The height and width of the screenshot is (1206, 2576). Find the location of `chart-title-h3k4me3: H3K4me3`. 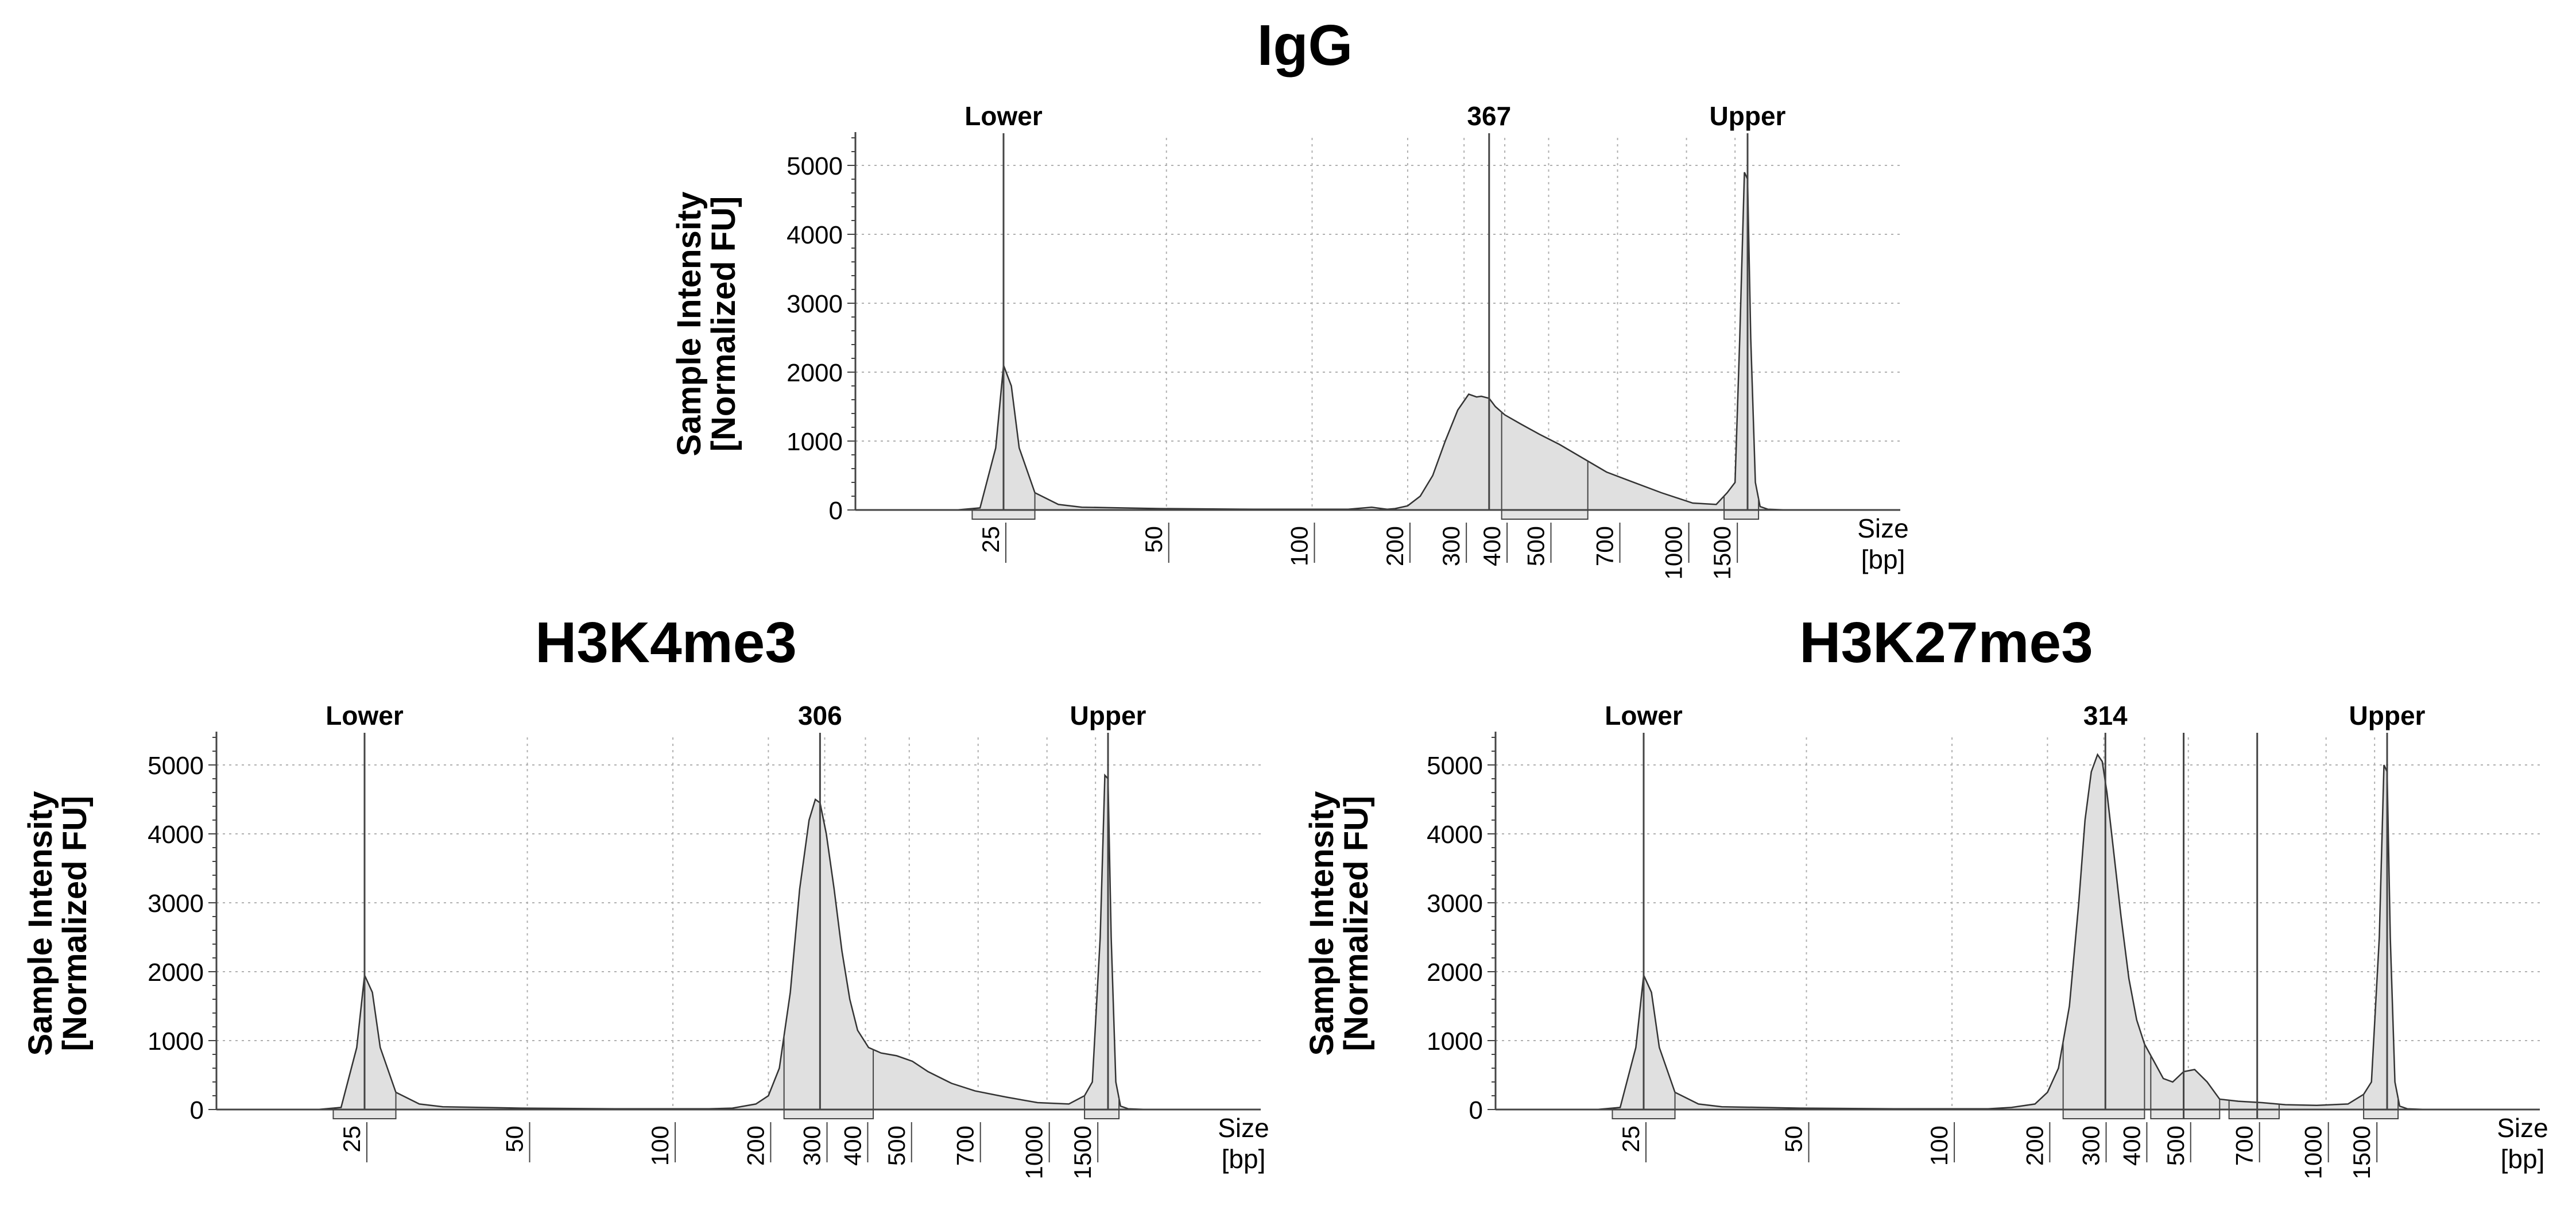

chart-title-h3k4me3: H3K4me3 is located at coordinates (666, 642).